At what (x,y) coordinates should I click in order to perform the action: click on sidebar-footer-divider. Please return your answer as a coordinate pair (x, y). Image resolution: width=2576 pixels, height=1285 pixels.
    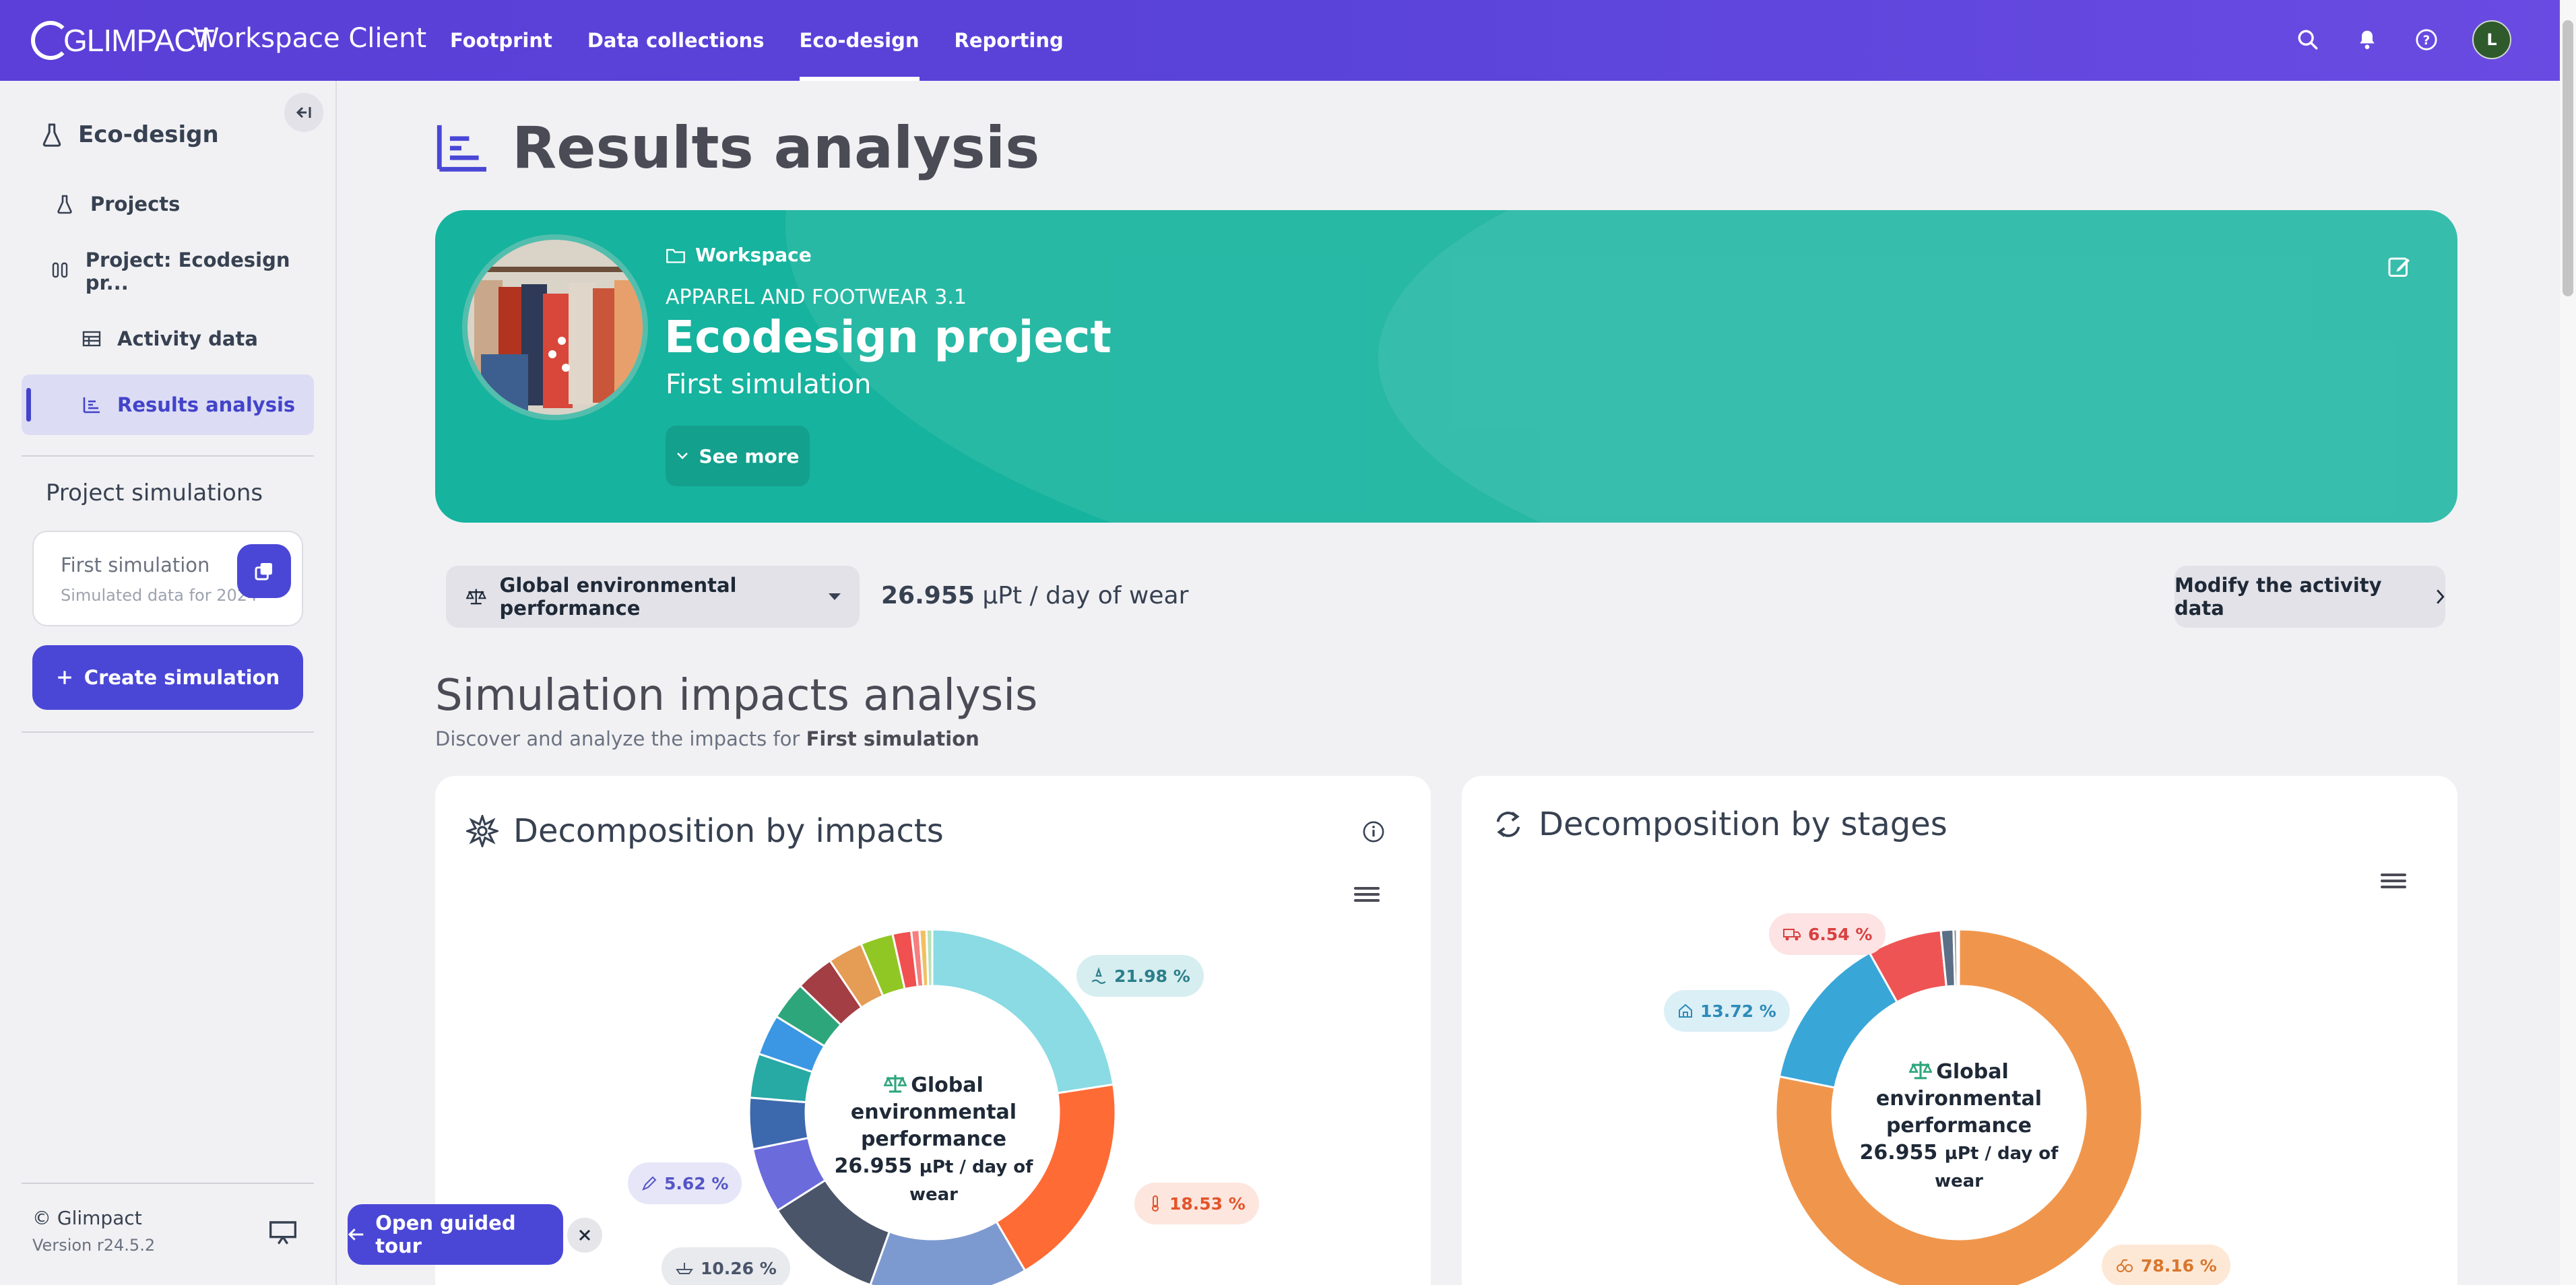
    Looking at the image, I should click on (168, 1184).